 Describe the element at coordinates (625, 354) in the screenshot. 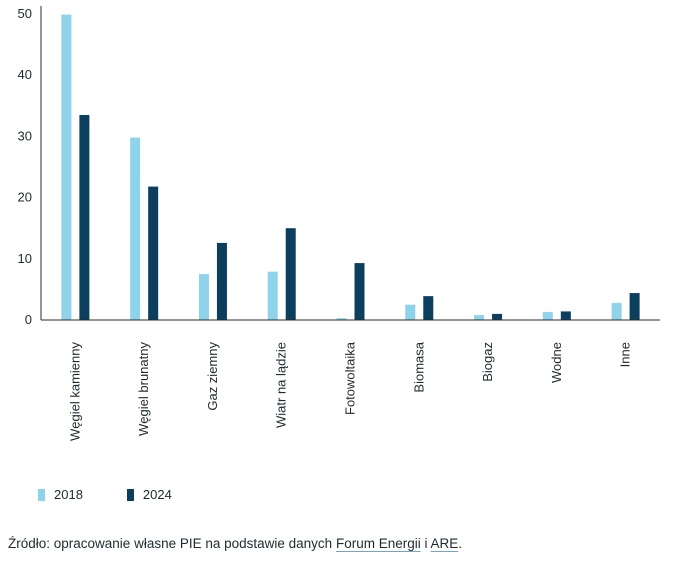

I see `x-tick-label: Inne` at that location.